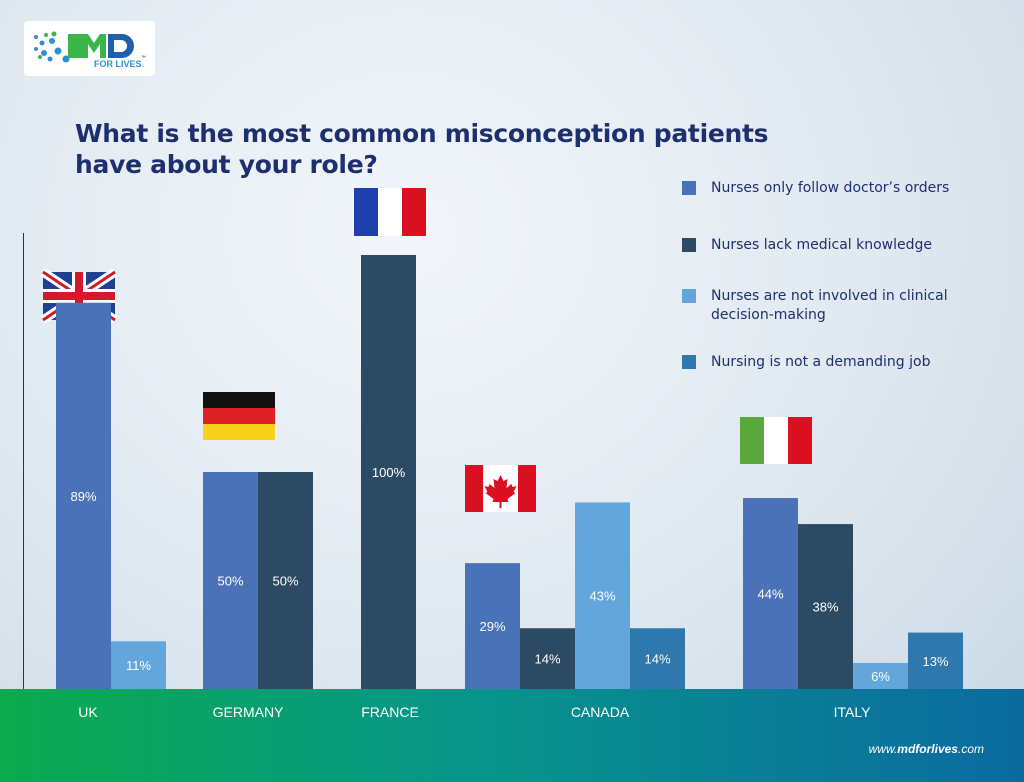 The image size is (1024, 782). What do you see at coordinates (248, 712) in the screenshot?
I see `x-tick-label: GERMANY` at bounding box center [248, 712].